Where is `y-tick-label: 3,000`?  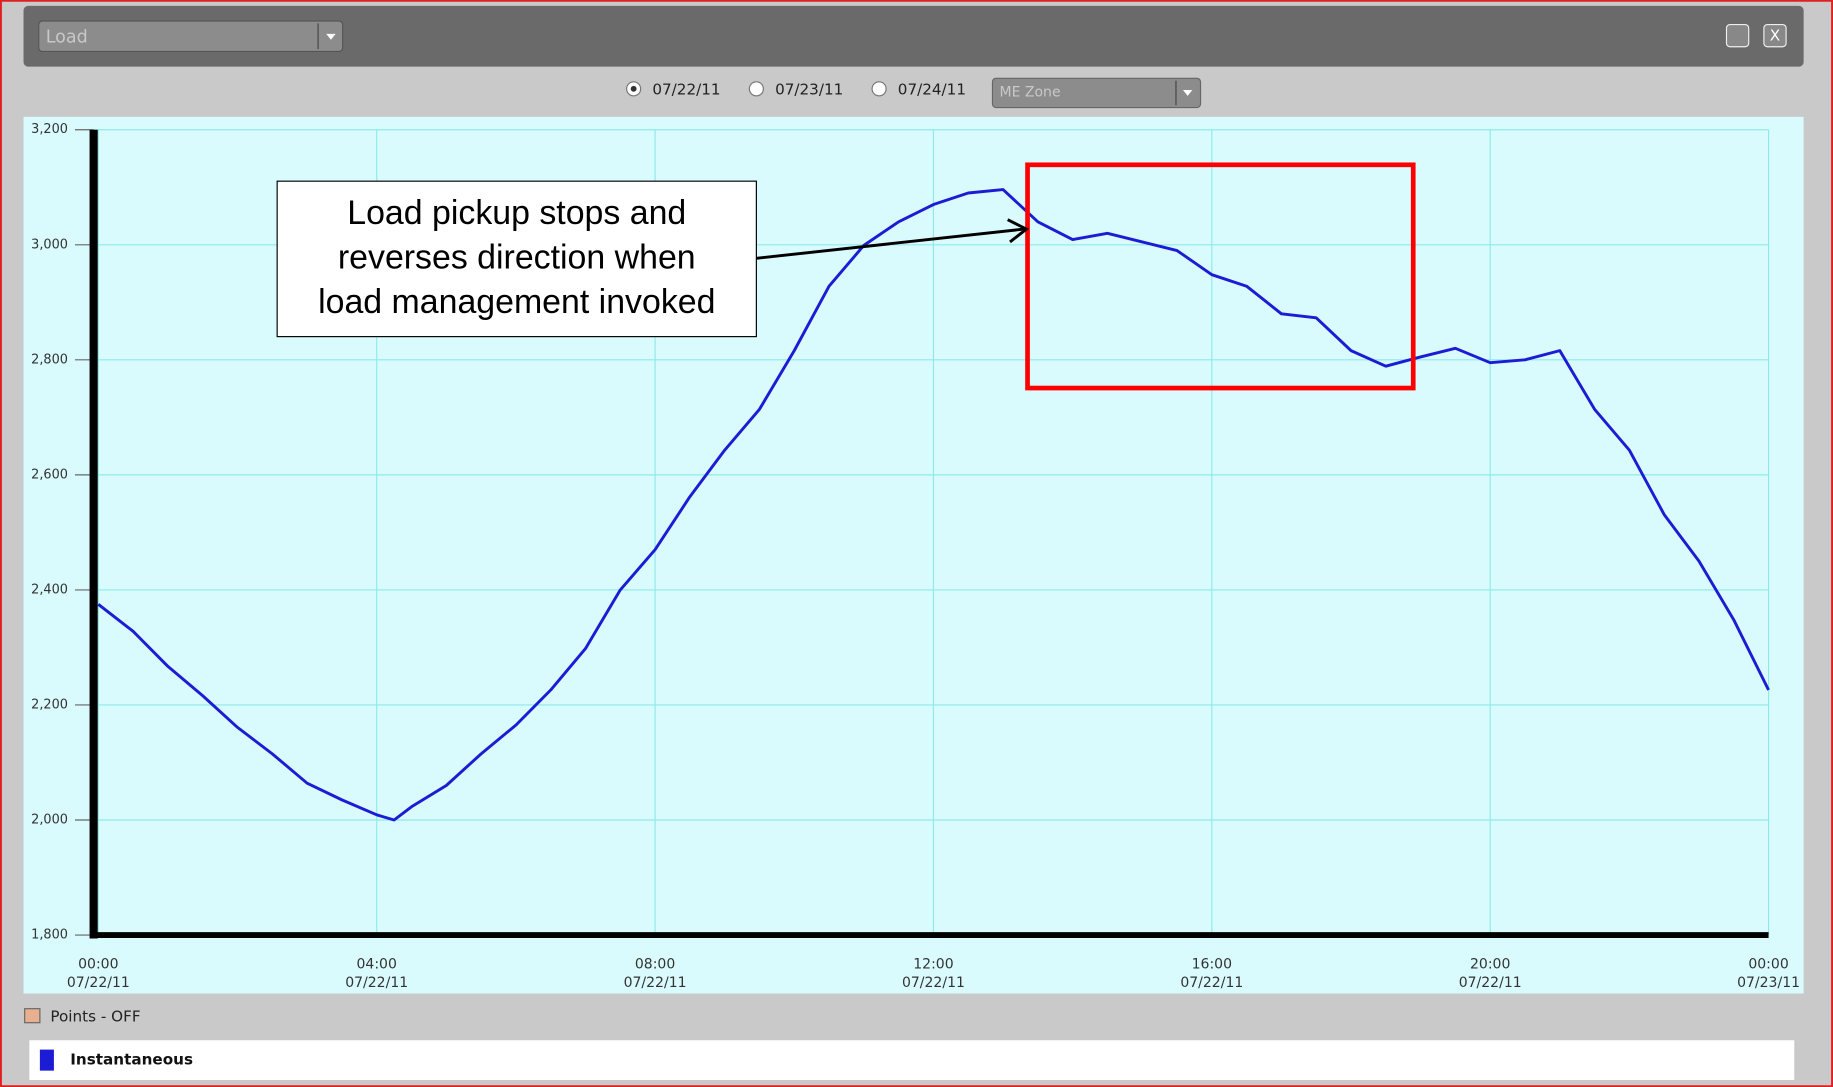 y-tick-label: 3,000 is located at coordinates (49, 244).